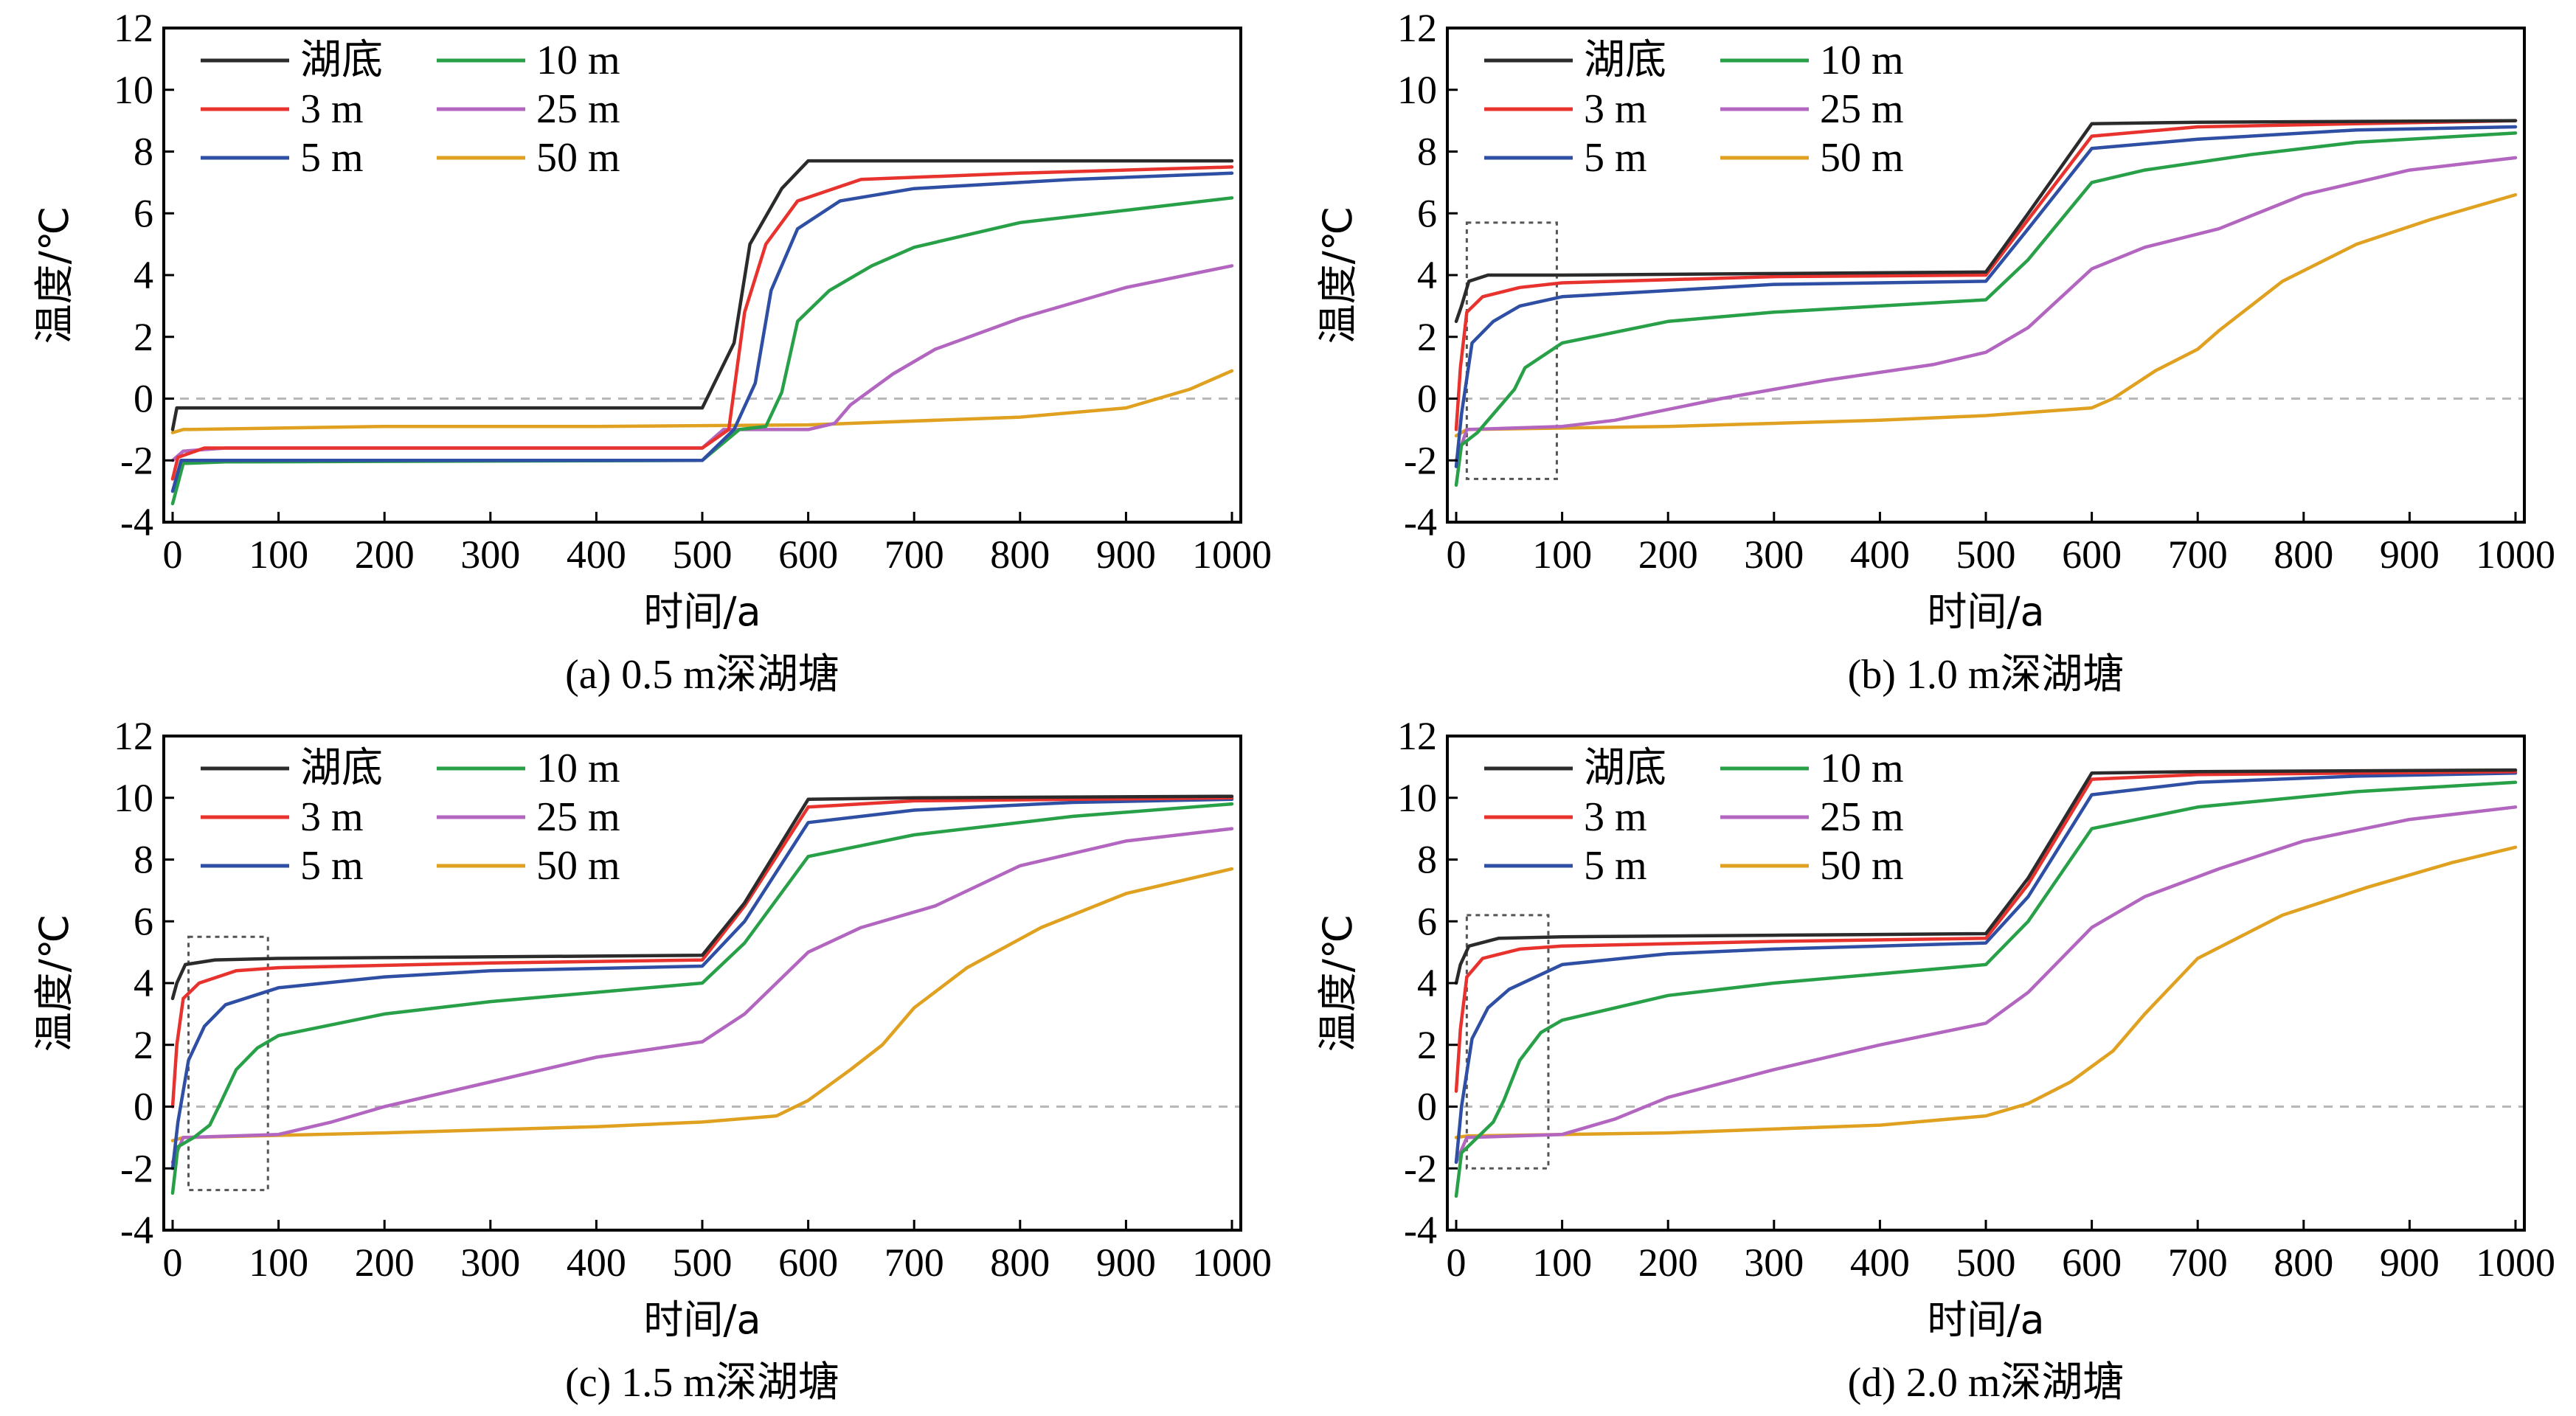 The width and height of the screenshot is (2576, 1416). What do you see at coordinates (332, 109) in the screenshot?
I see `legend-label-3m: 3 m` at bounding box center [332, 109].